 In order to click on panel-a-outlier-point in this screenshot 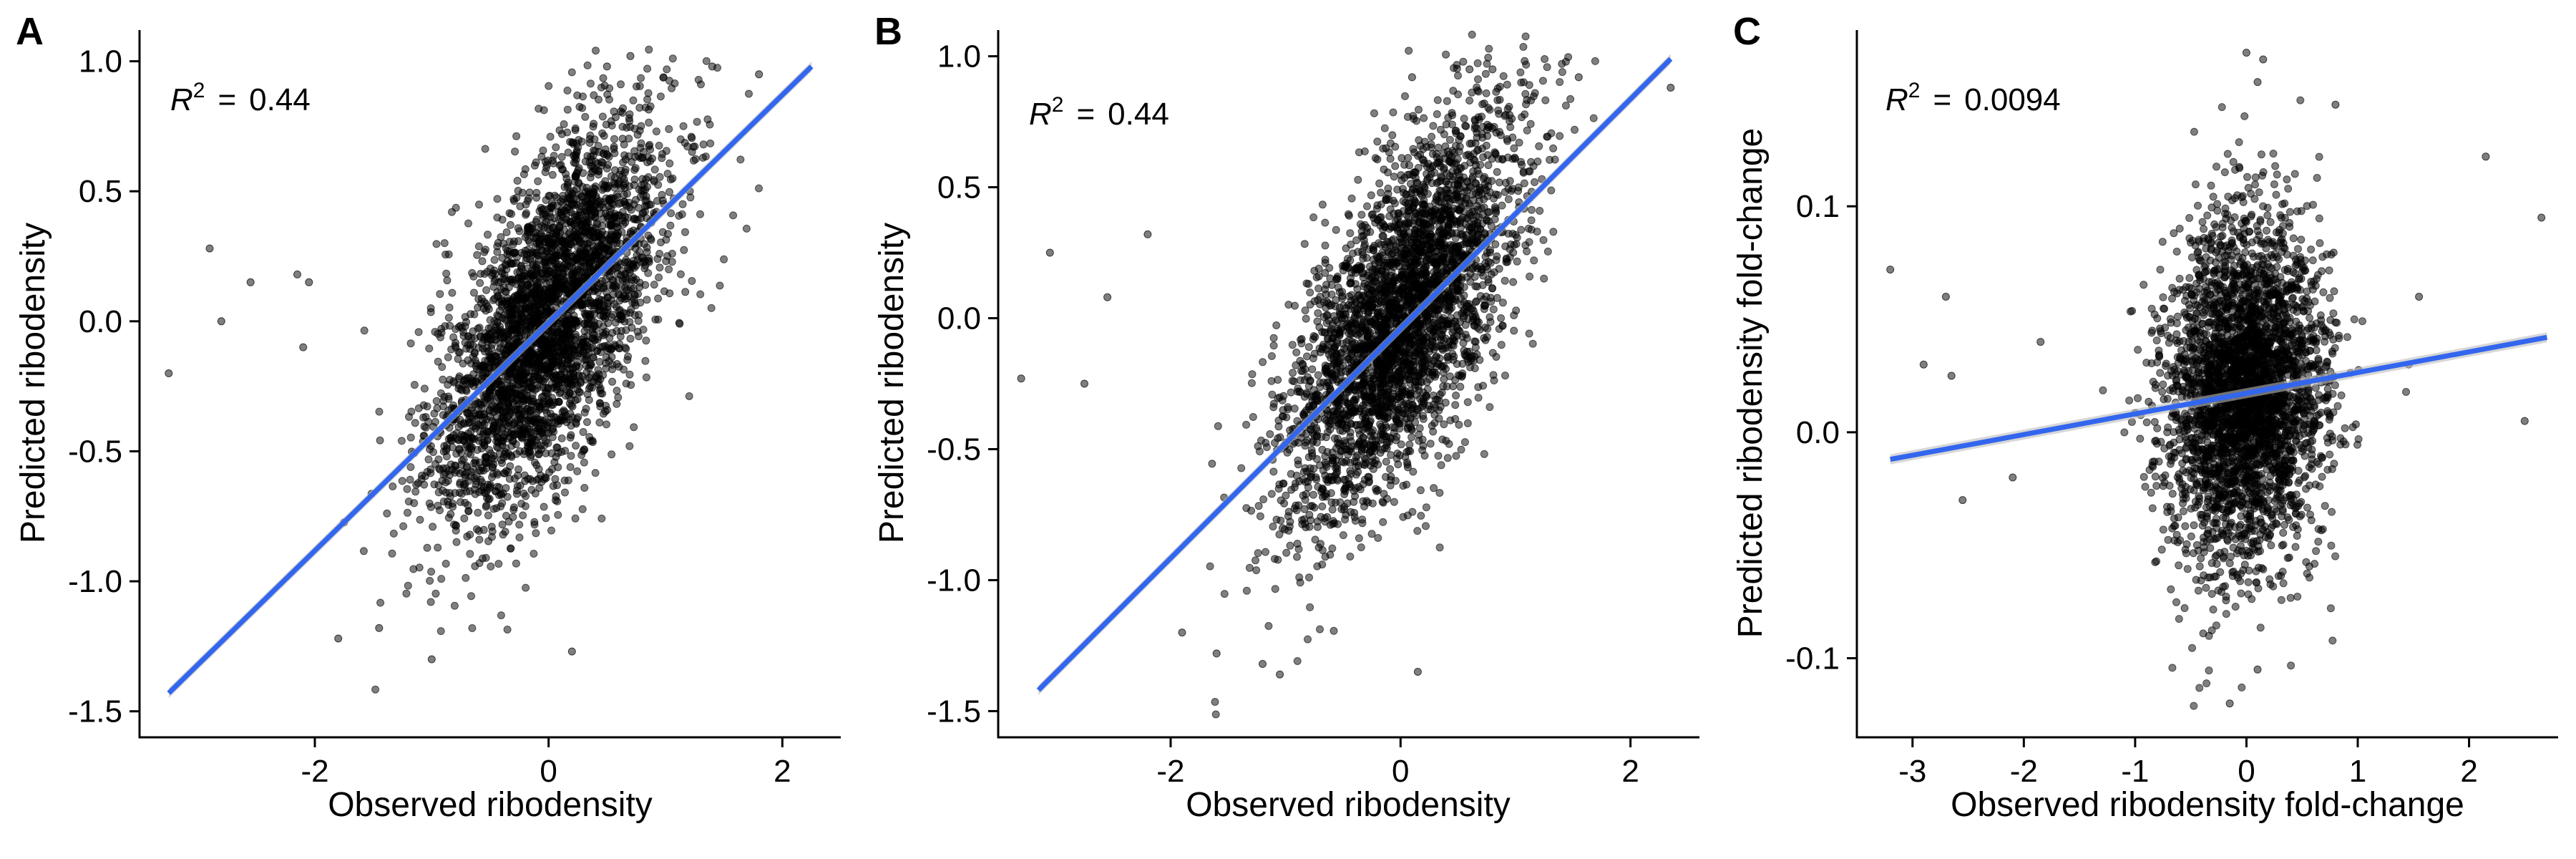, I will do `click(250, 282)`.